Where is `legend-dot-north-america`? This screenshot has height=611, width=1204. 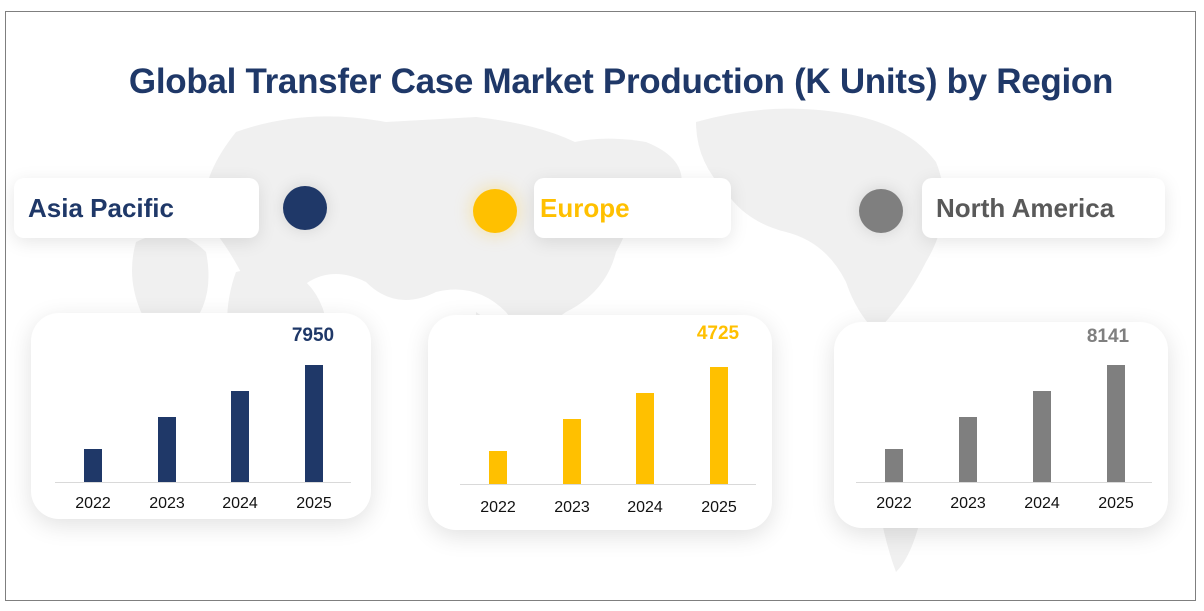 legend-dot-north-america is located at coordinates (881, 211).